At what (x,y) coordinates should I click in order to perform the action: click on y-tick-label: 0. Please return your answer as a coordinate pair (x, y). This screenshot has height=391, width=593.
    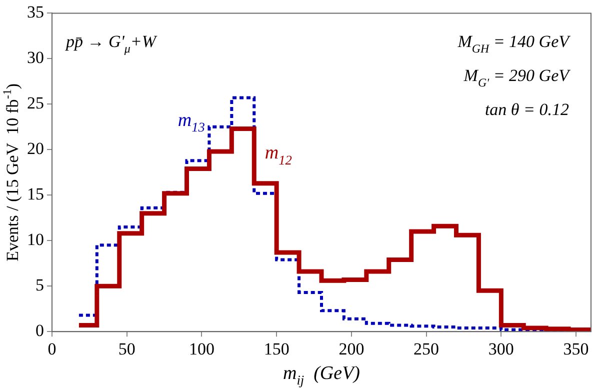
    Looking at the image, I should click on (40, 330).